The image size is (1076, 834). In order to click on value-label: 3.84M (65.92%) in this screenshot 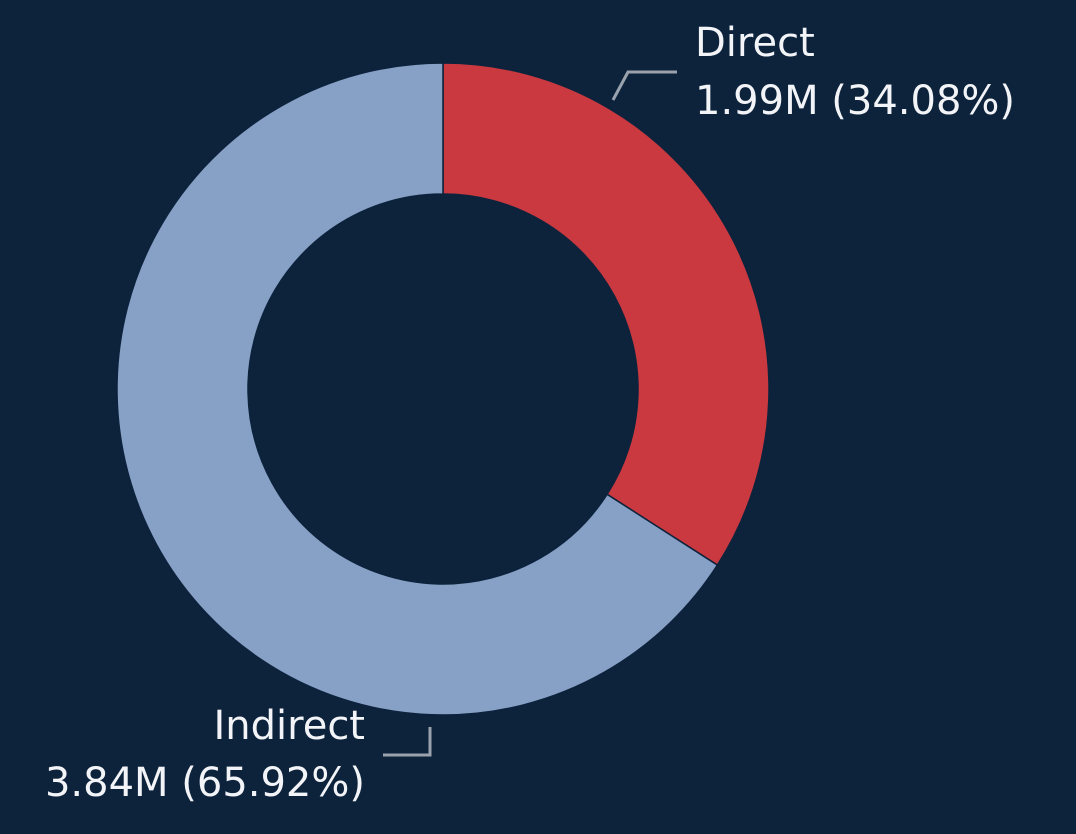, I will do `click(205, 783)`.